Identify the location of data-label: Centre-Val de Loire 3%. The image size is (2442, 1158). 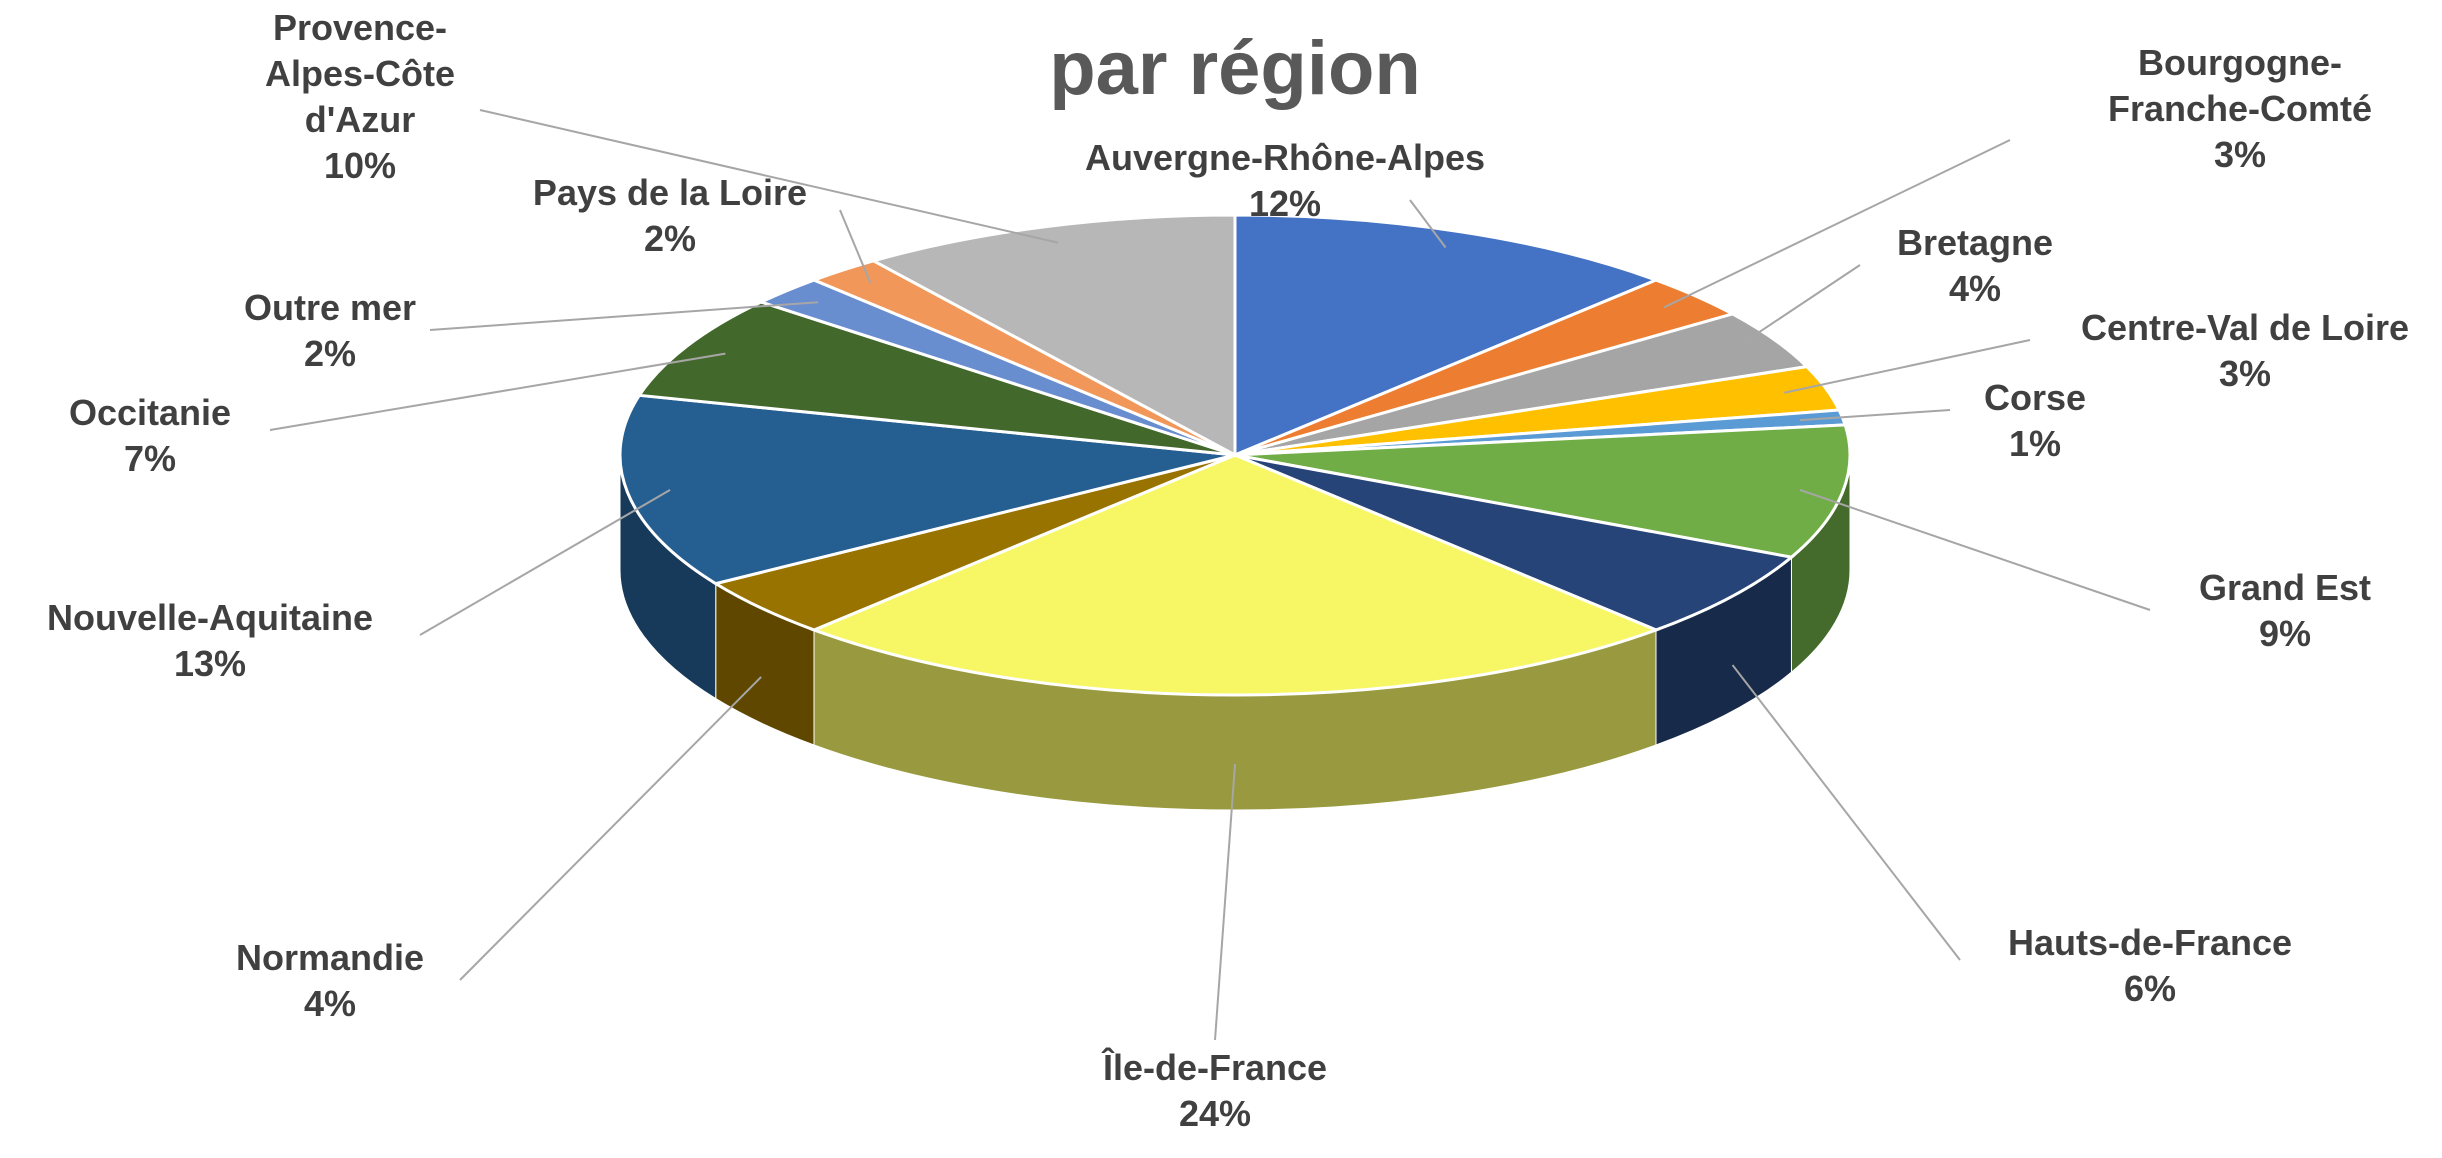
(2245, 351).